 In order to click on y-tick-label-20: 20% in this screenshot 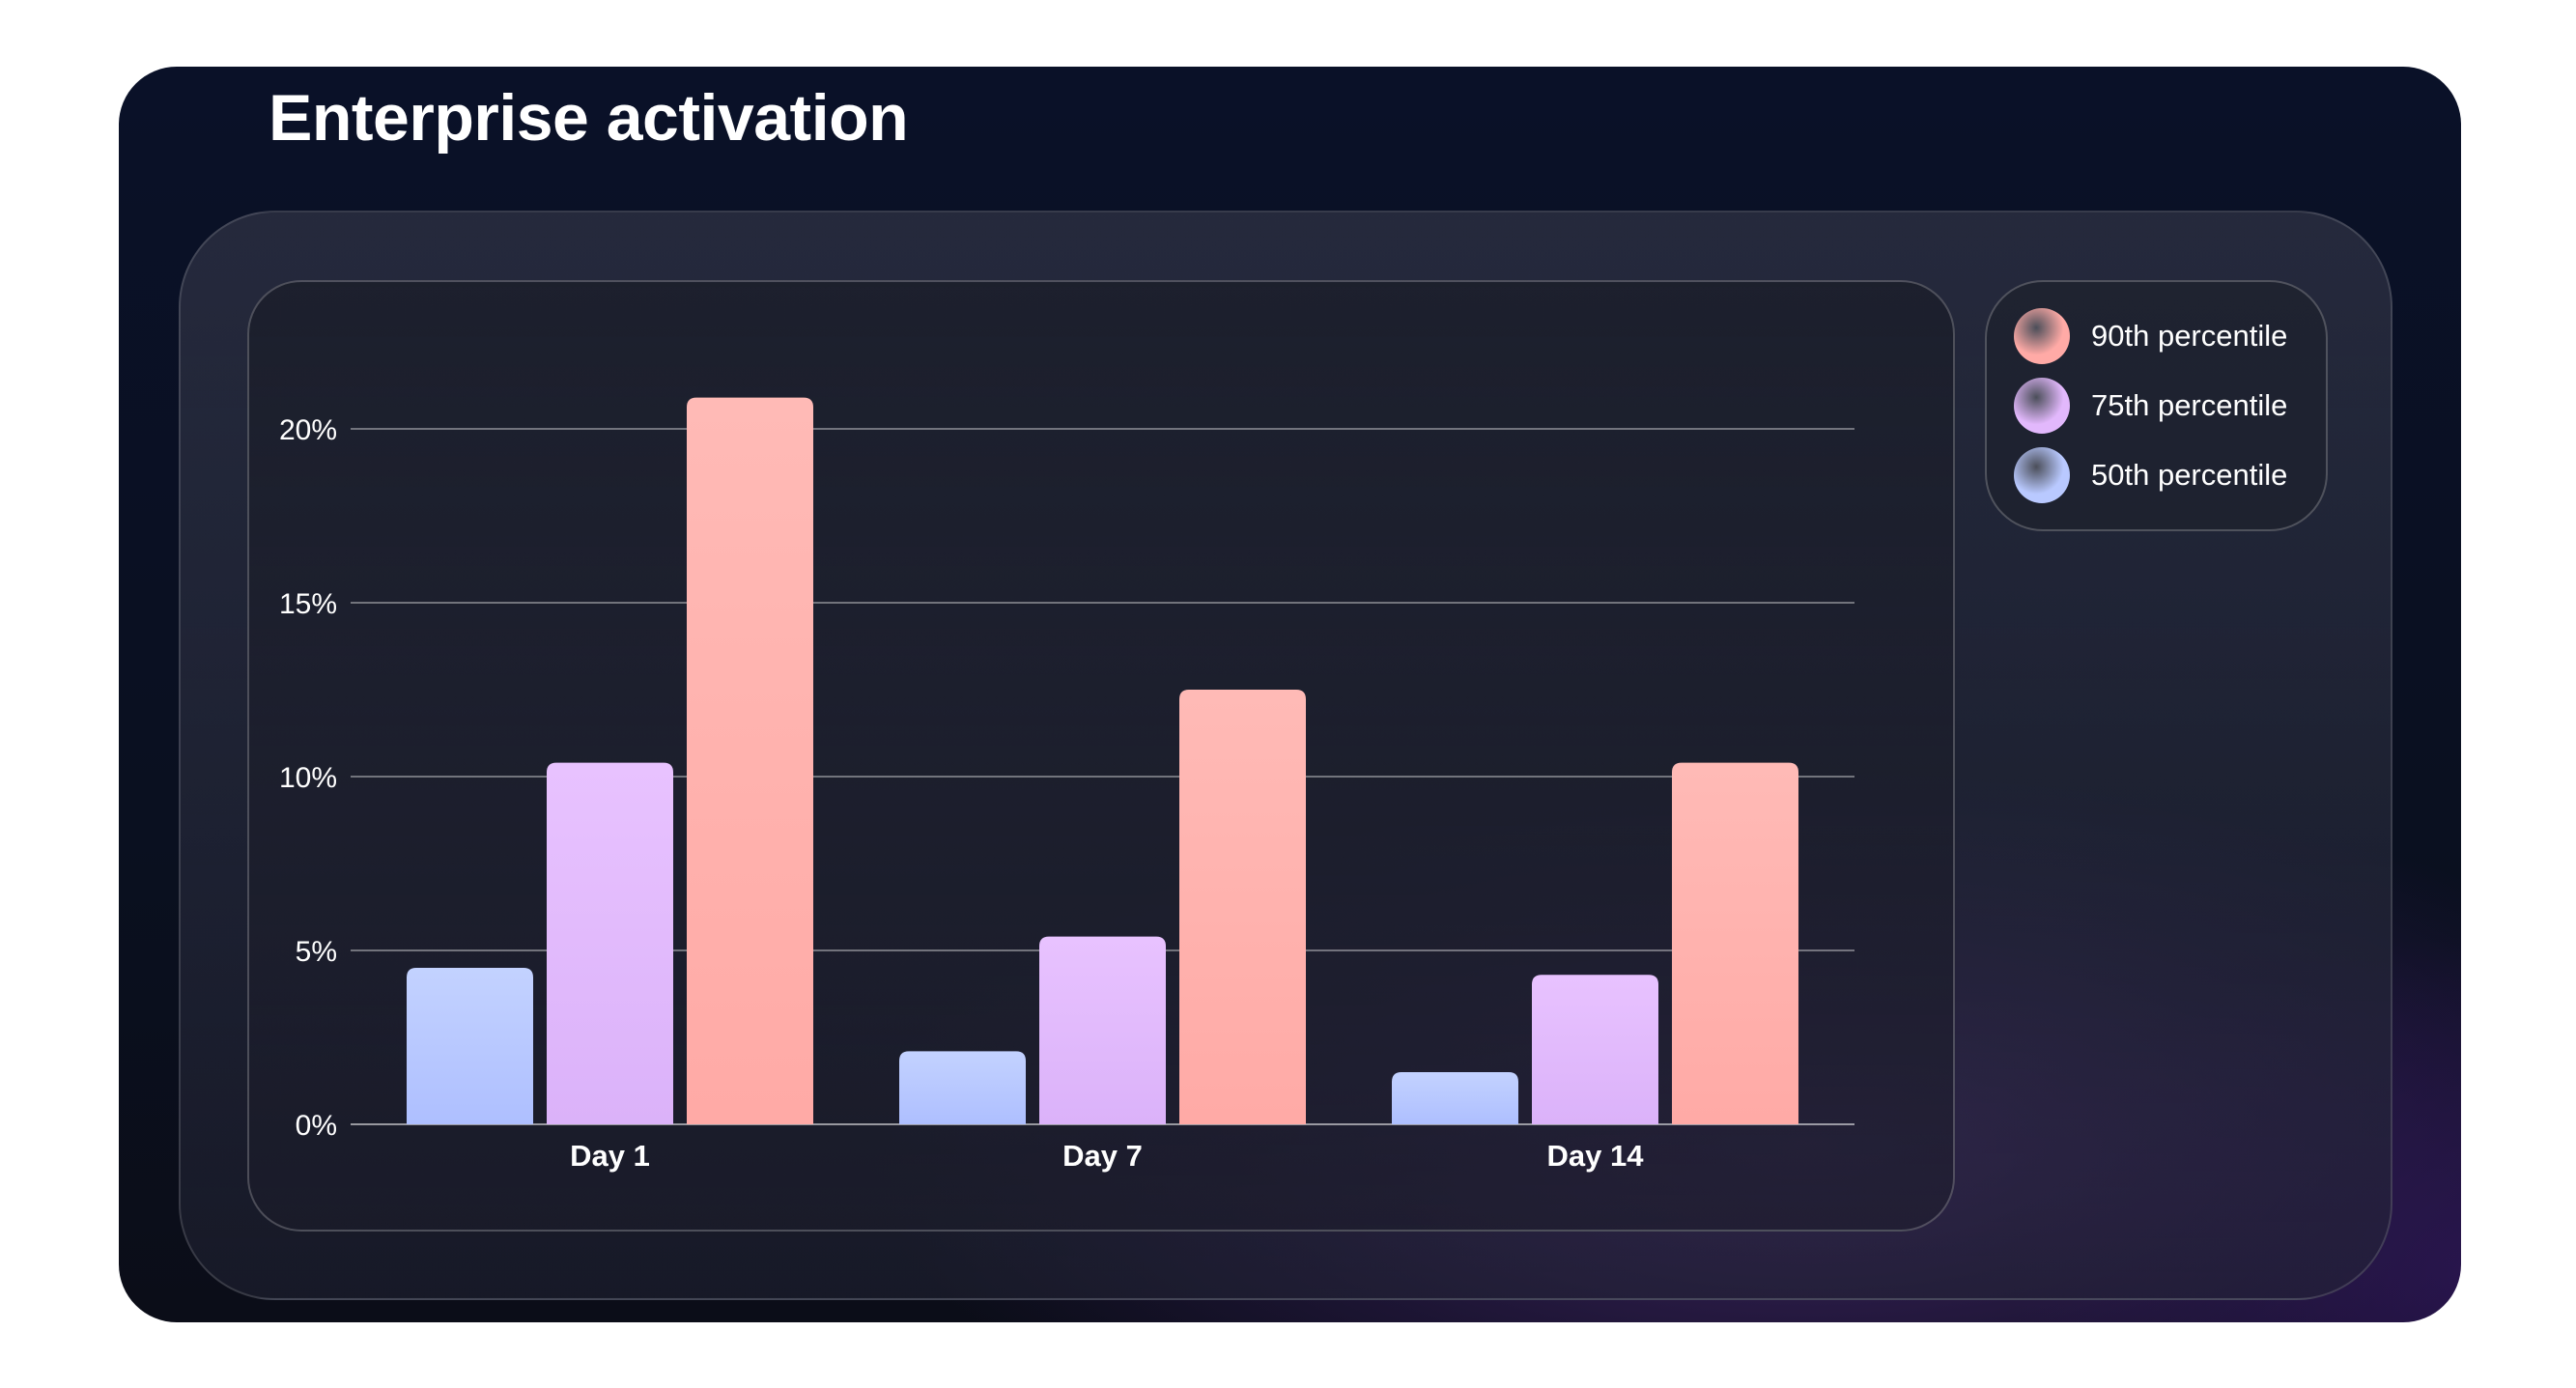, I will do `click(308, 430)`.